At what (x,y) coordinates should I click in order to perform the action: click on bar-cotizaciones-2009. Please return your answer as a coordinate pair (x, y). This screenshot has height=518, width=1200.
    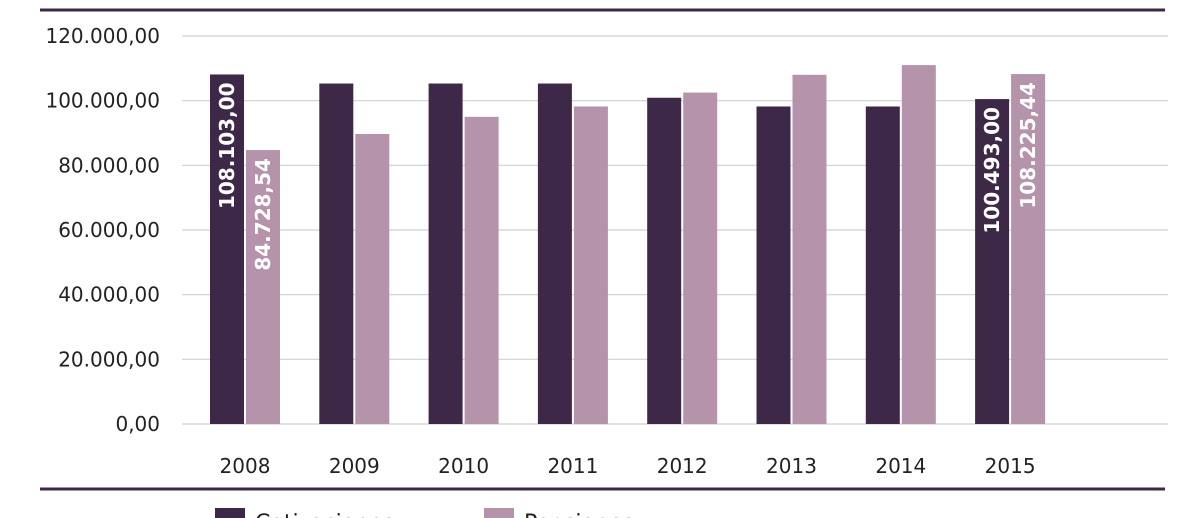
    Looking at the image, I should click on (336, 253).